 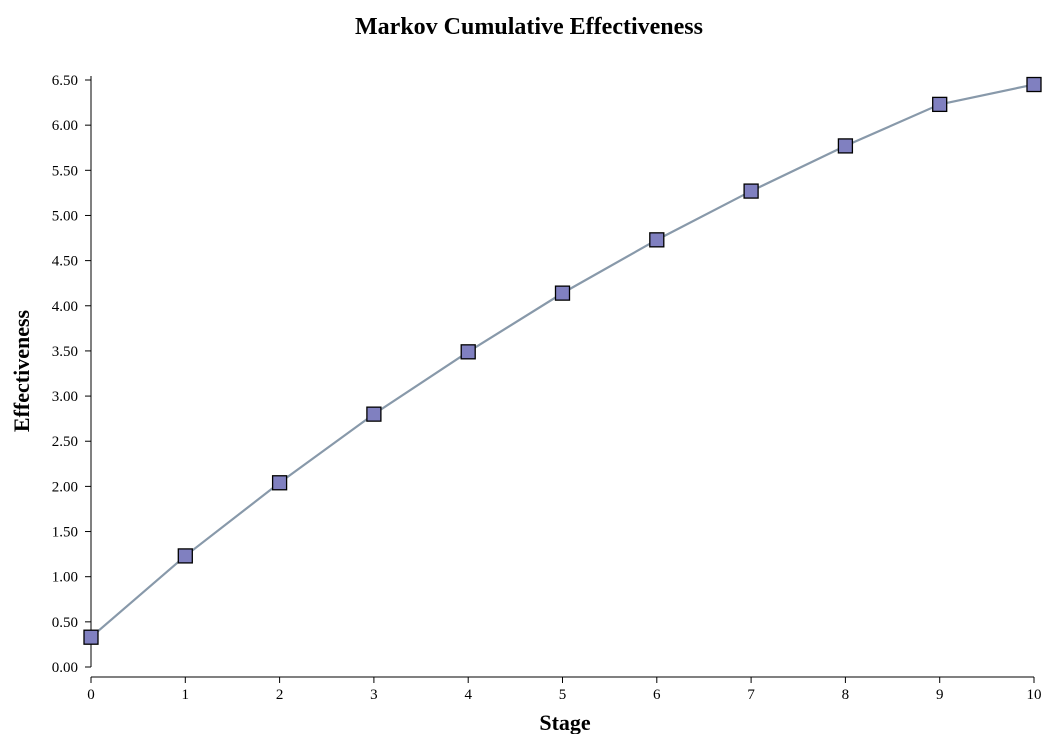 What do you see at coordinates (65, 442) in the screenshot?
I see `y-tick-label: 2.50` at bounding box center [65, 442].